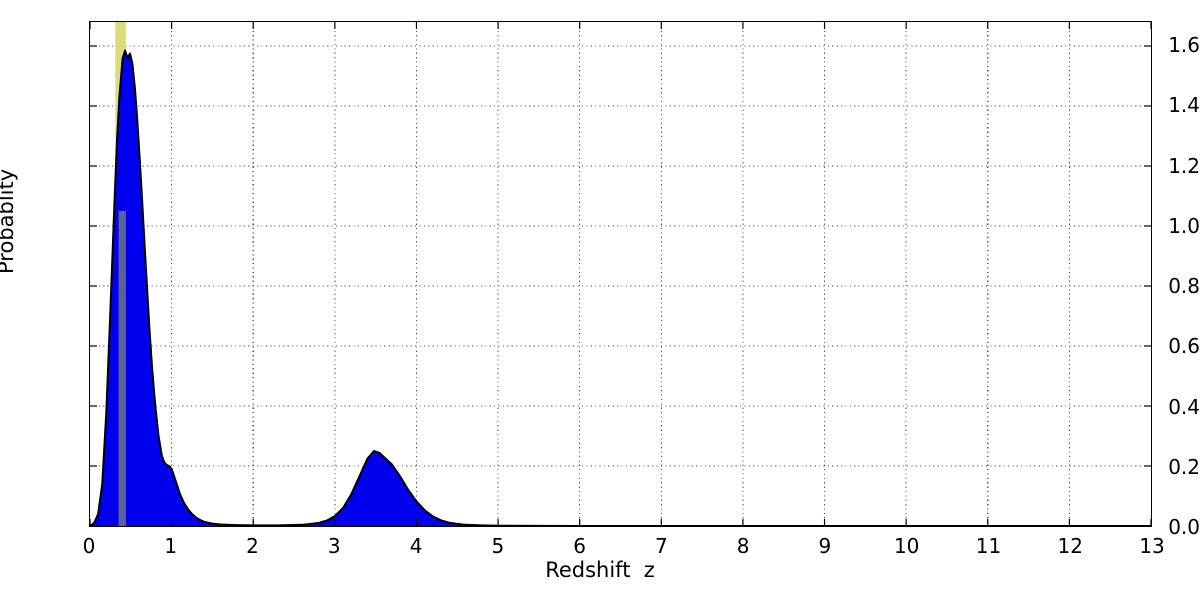 The width and height of the screenshot is (1200, 600). Describe the element at coordinates (89, 546) in the screenshot. I see `x-tick-label: 0` at that location.